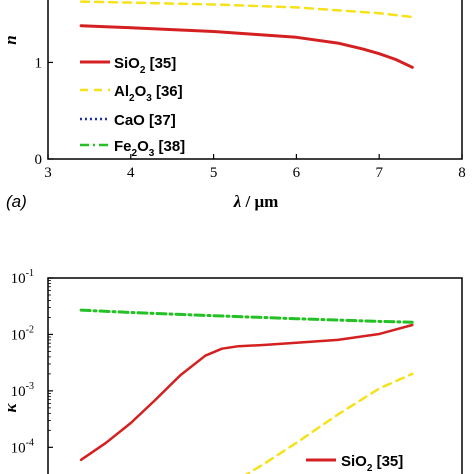 This screenshot has height=474, width=474. Describe the element at coordinates (16, 201) in the screenshot. I see `panel-a-tag: (a)` at that location.